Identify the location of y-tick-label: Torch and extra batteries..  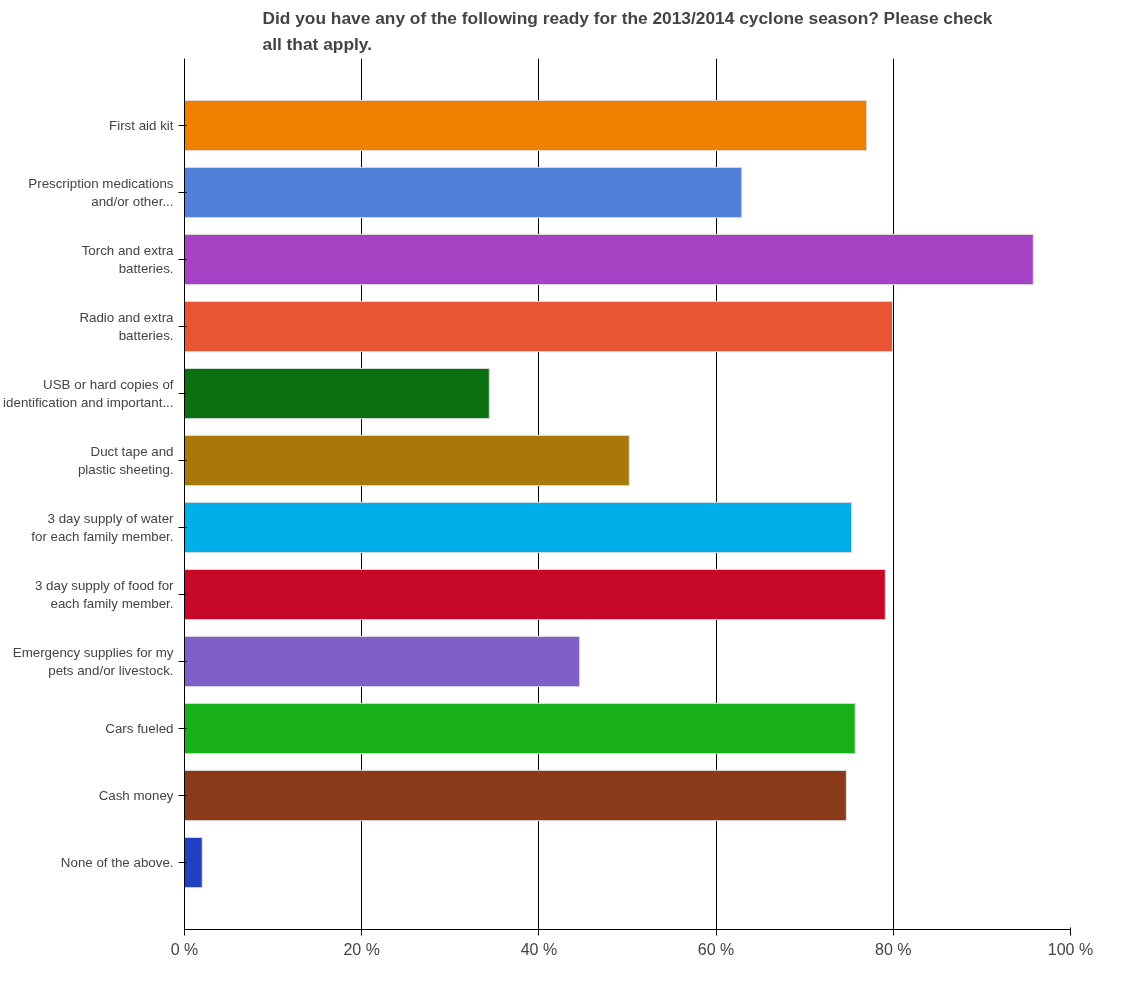
(128, 259).